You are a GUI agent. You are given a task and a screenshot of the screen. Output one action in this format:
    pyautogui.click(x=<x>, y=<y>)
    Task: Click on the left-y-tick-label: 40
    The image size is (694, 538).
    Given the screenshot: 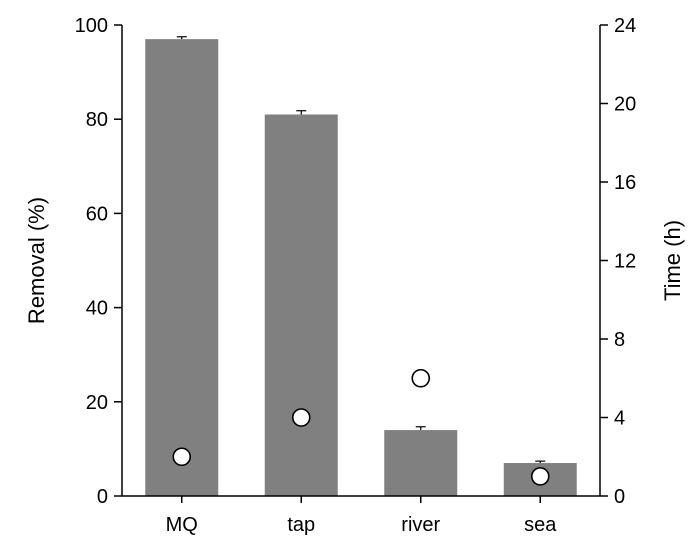 What is the action you would take?
    pyautogui.click(x=97, y=309)
    